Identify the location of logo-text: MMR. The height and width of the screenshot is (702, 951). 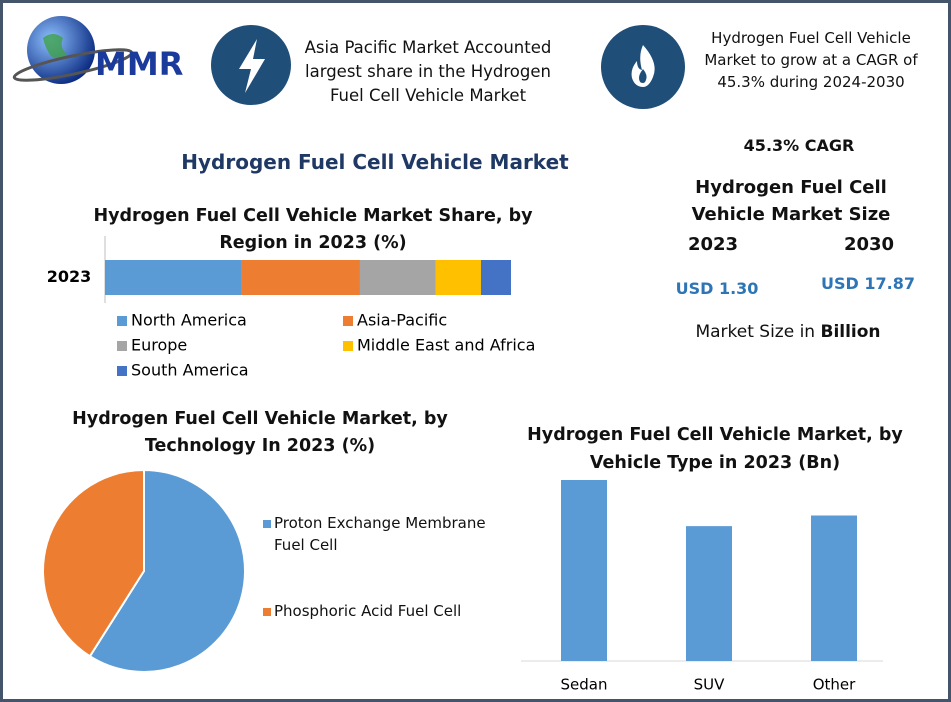
(139, 64).